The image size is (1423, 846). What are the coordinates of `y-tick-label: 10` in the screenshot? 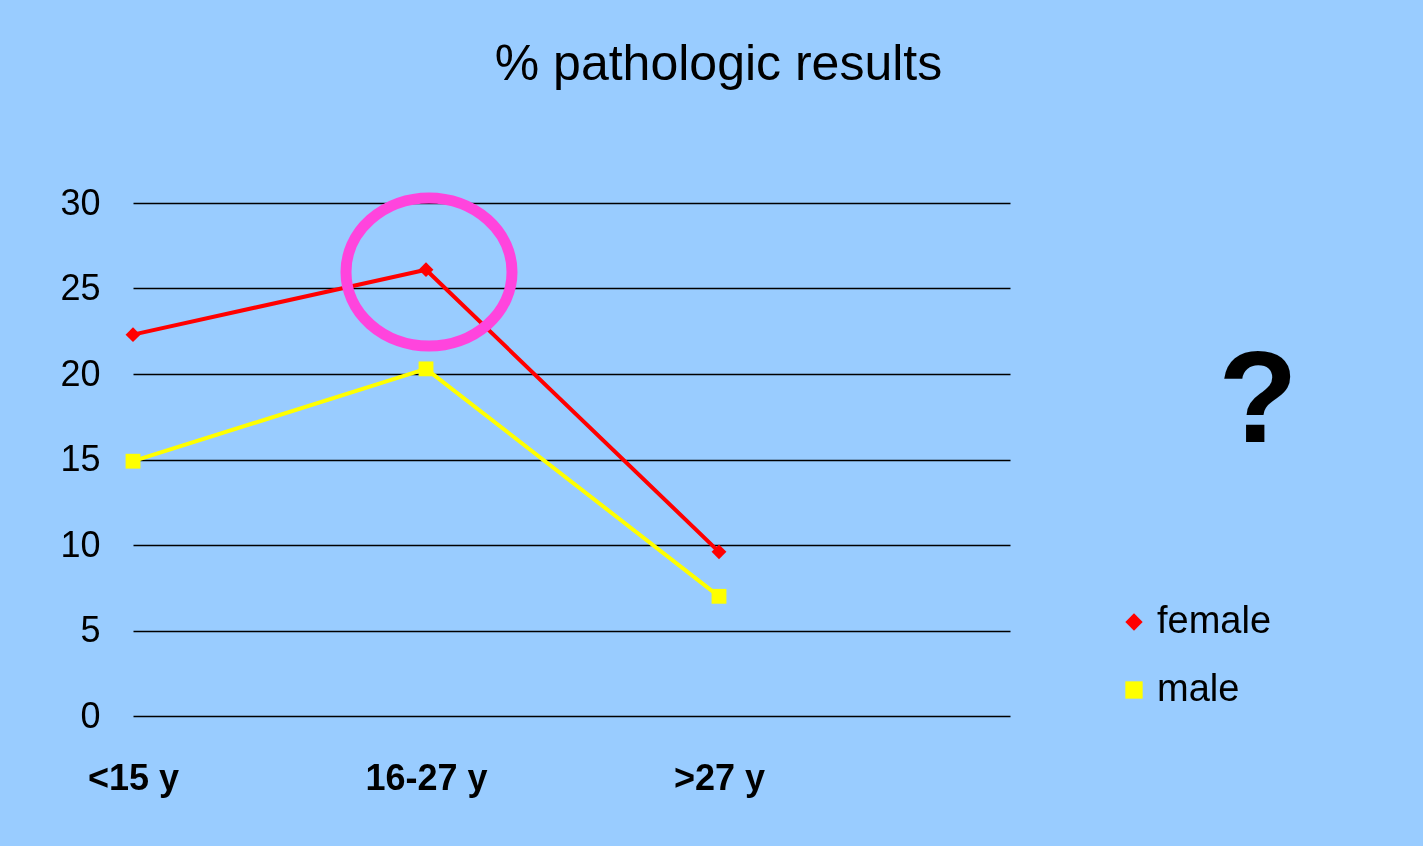 It's located at (80, 544).